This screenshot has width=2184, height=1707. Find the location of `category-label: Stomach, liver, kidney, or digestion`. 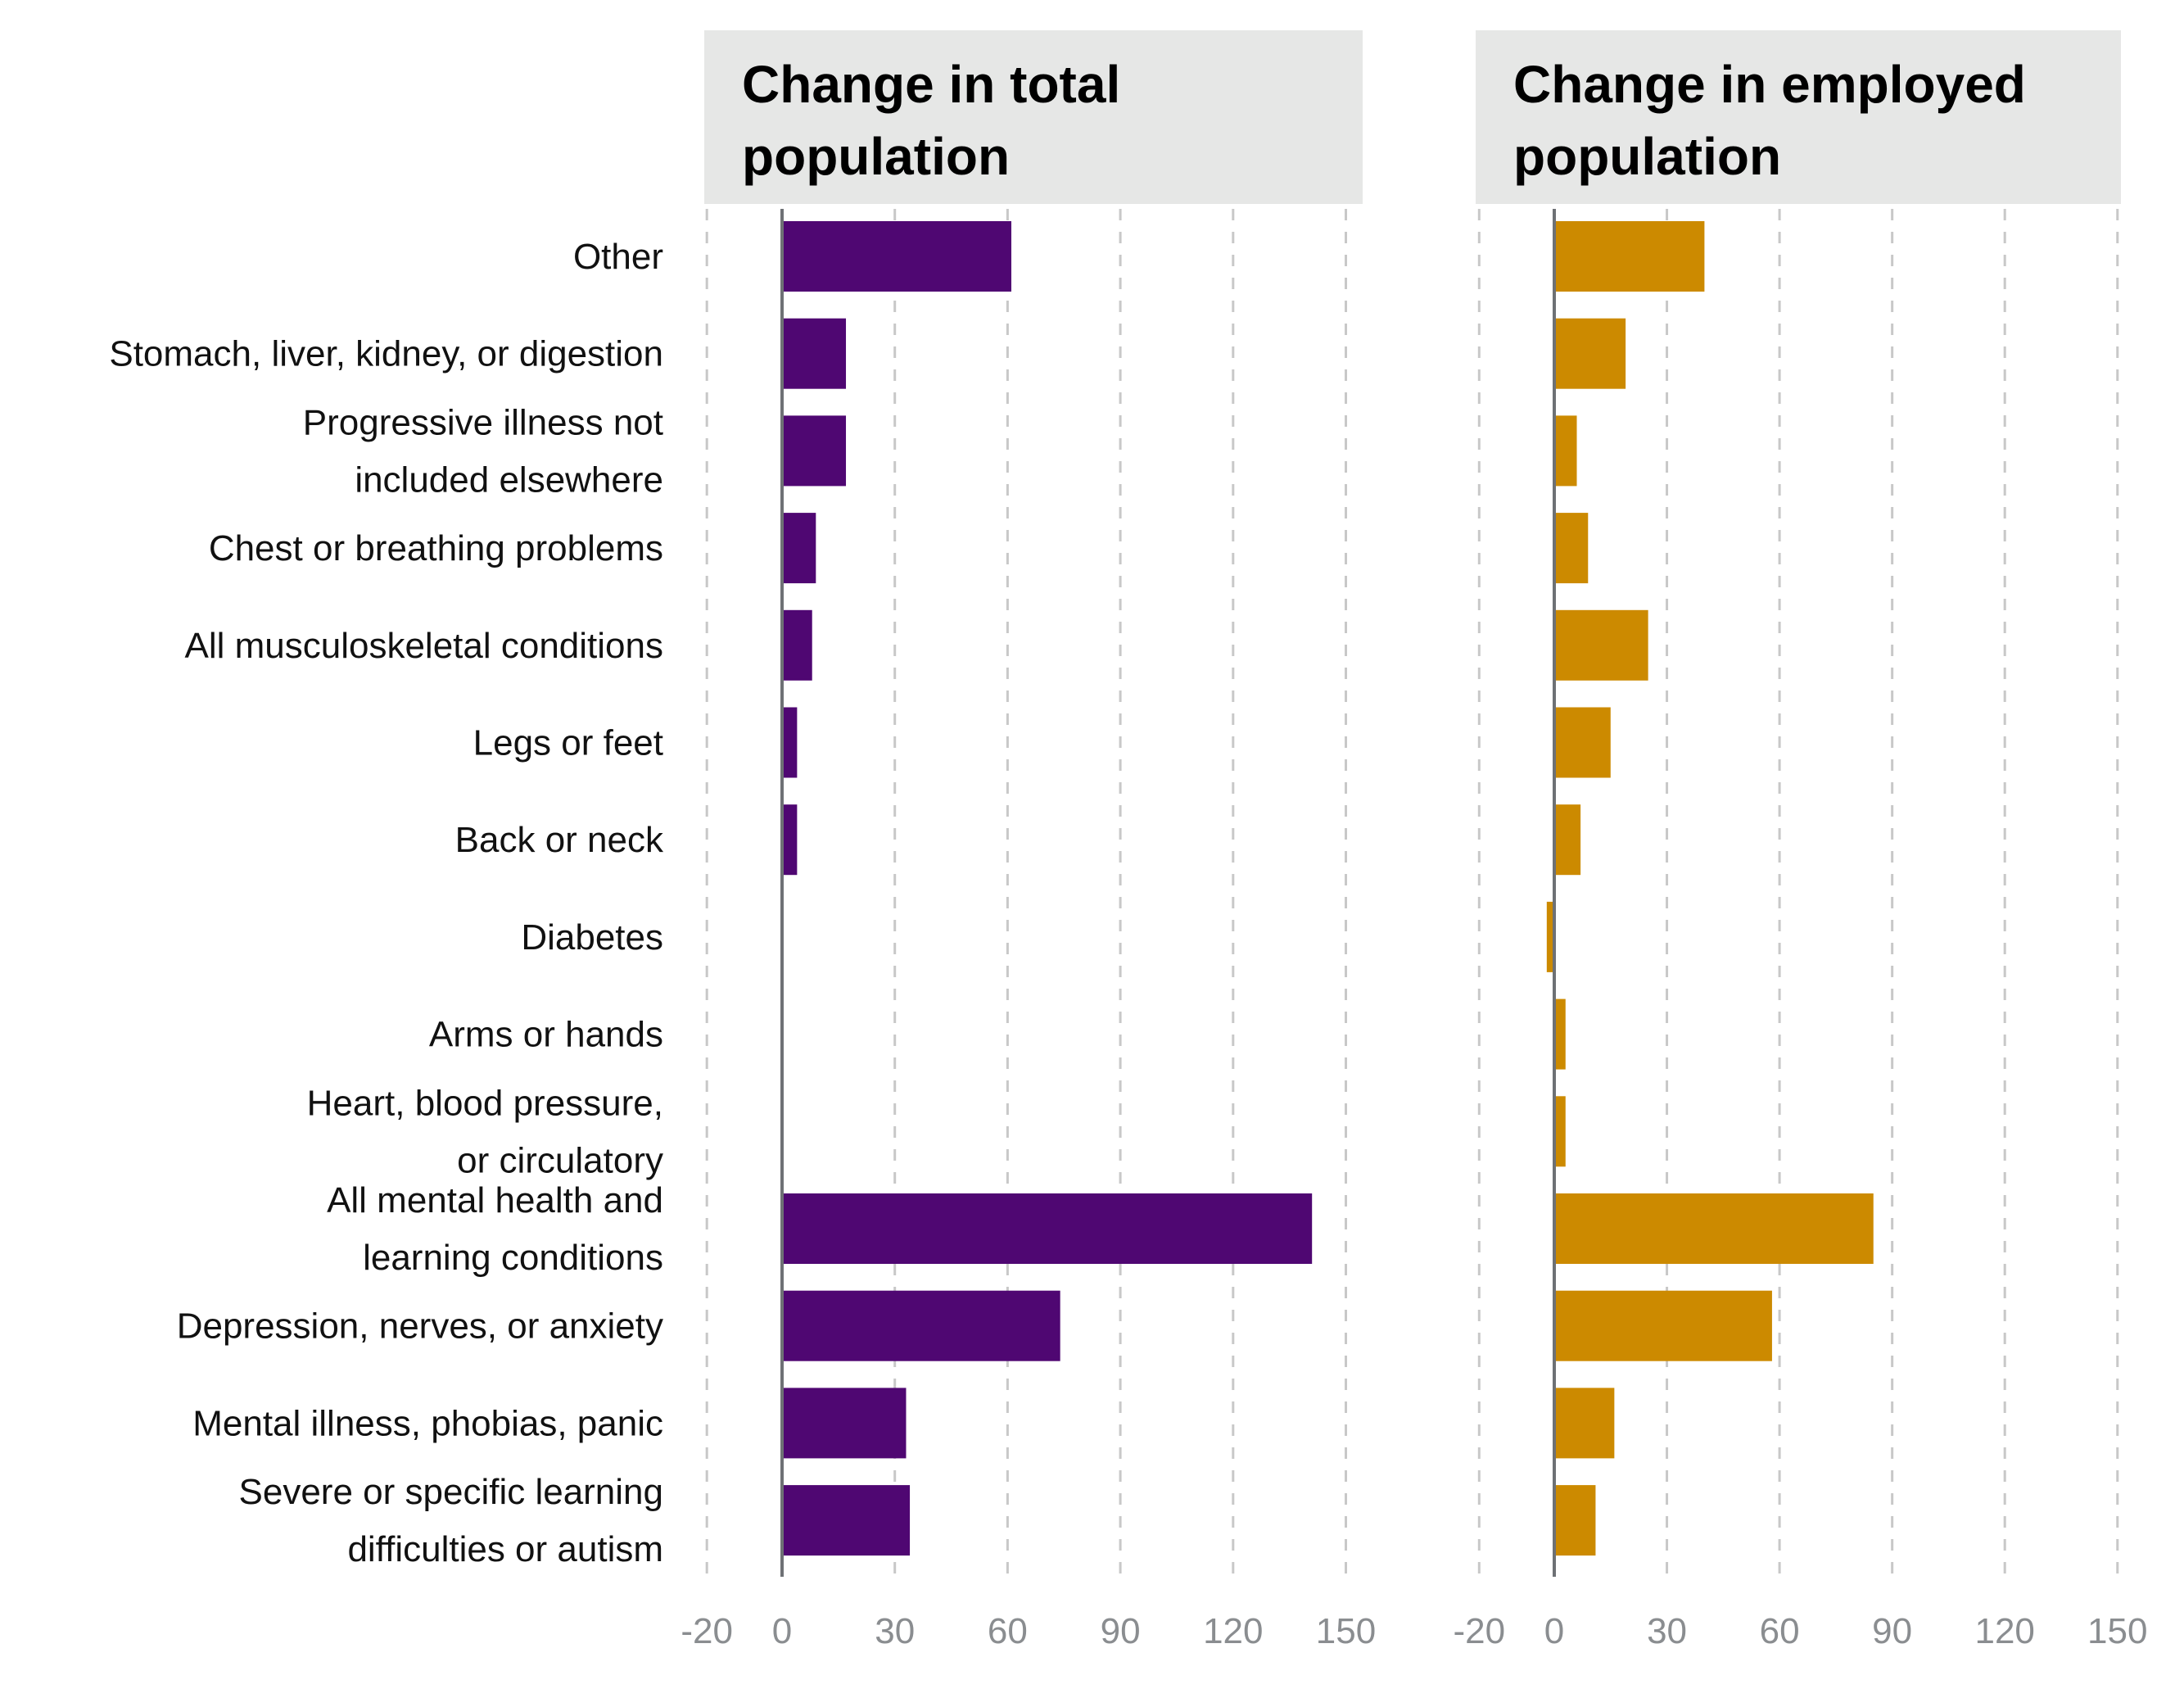

category-label: Stomach, liver, kidney, or digestion is located at coordinates (386, 354).